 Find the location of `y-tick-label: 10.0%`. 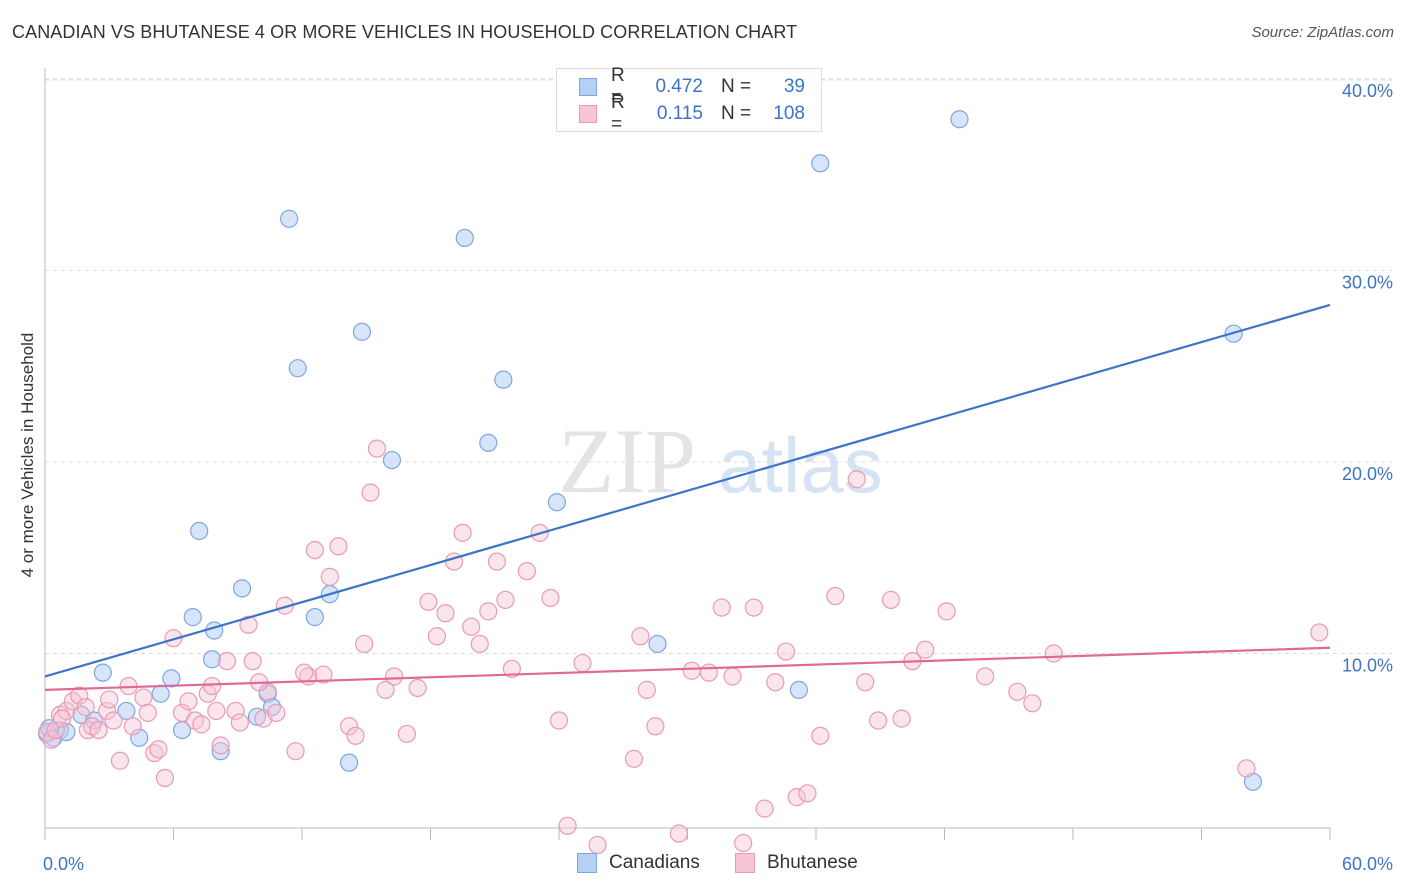

y-tick-label: 10.0% is located at coordinates (1367, 666).